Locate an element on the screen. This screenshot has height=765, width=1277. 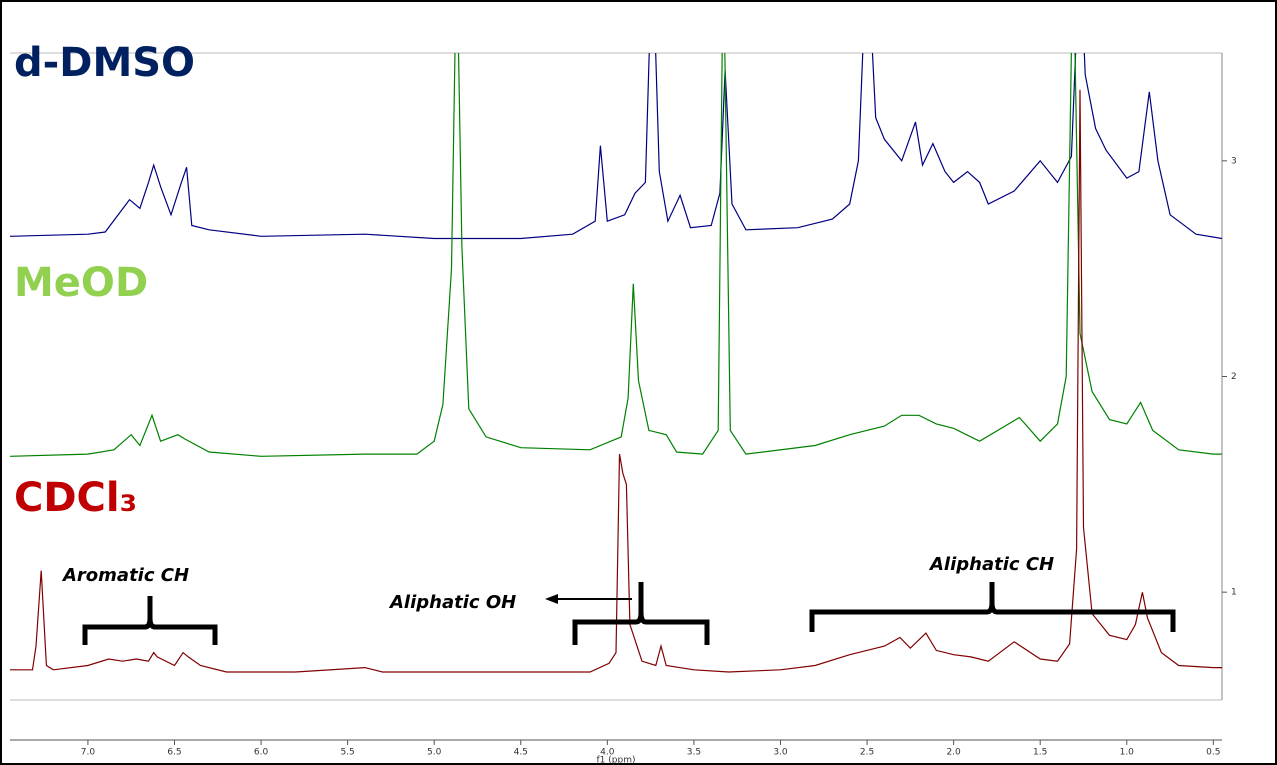
x-tick-label: 4.5 is located at coordinates (521, 753).